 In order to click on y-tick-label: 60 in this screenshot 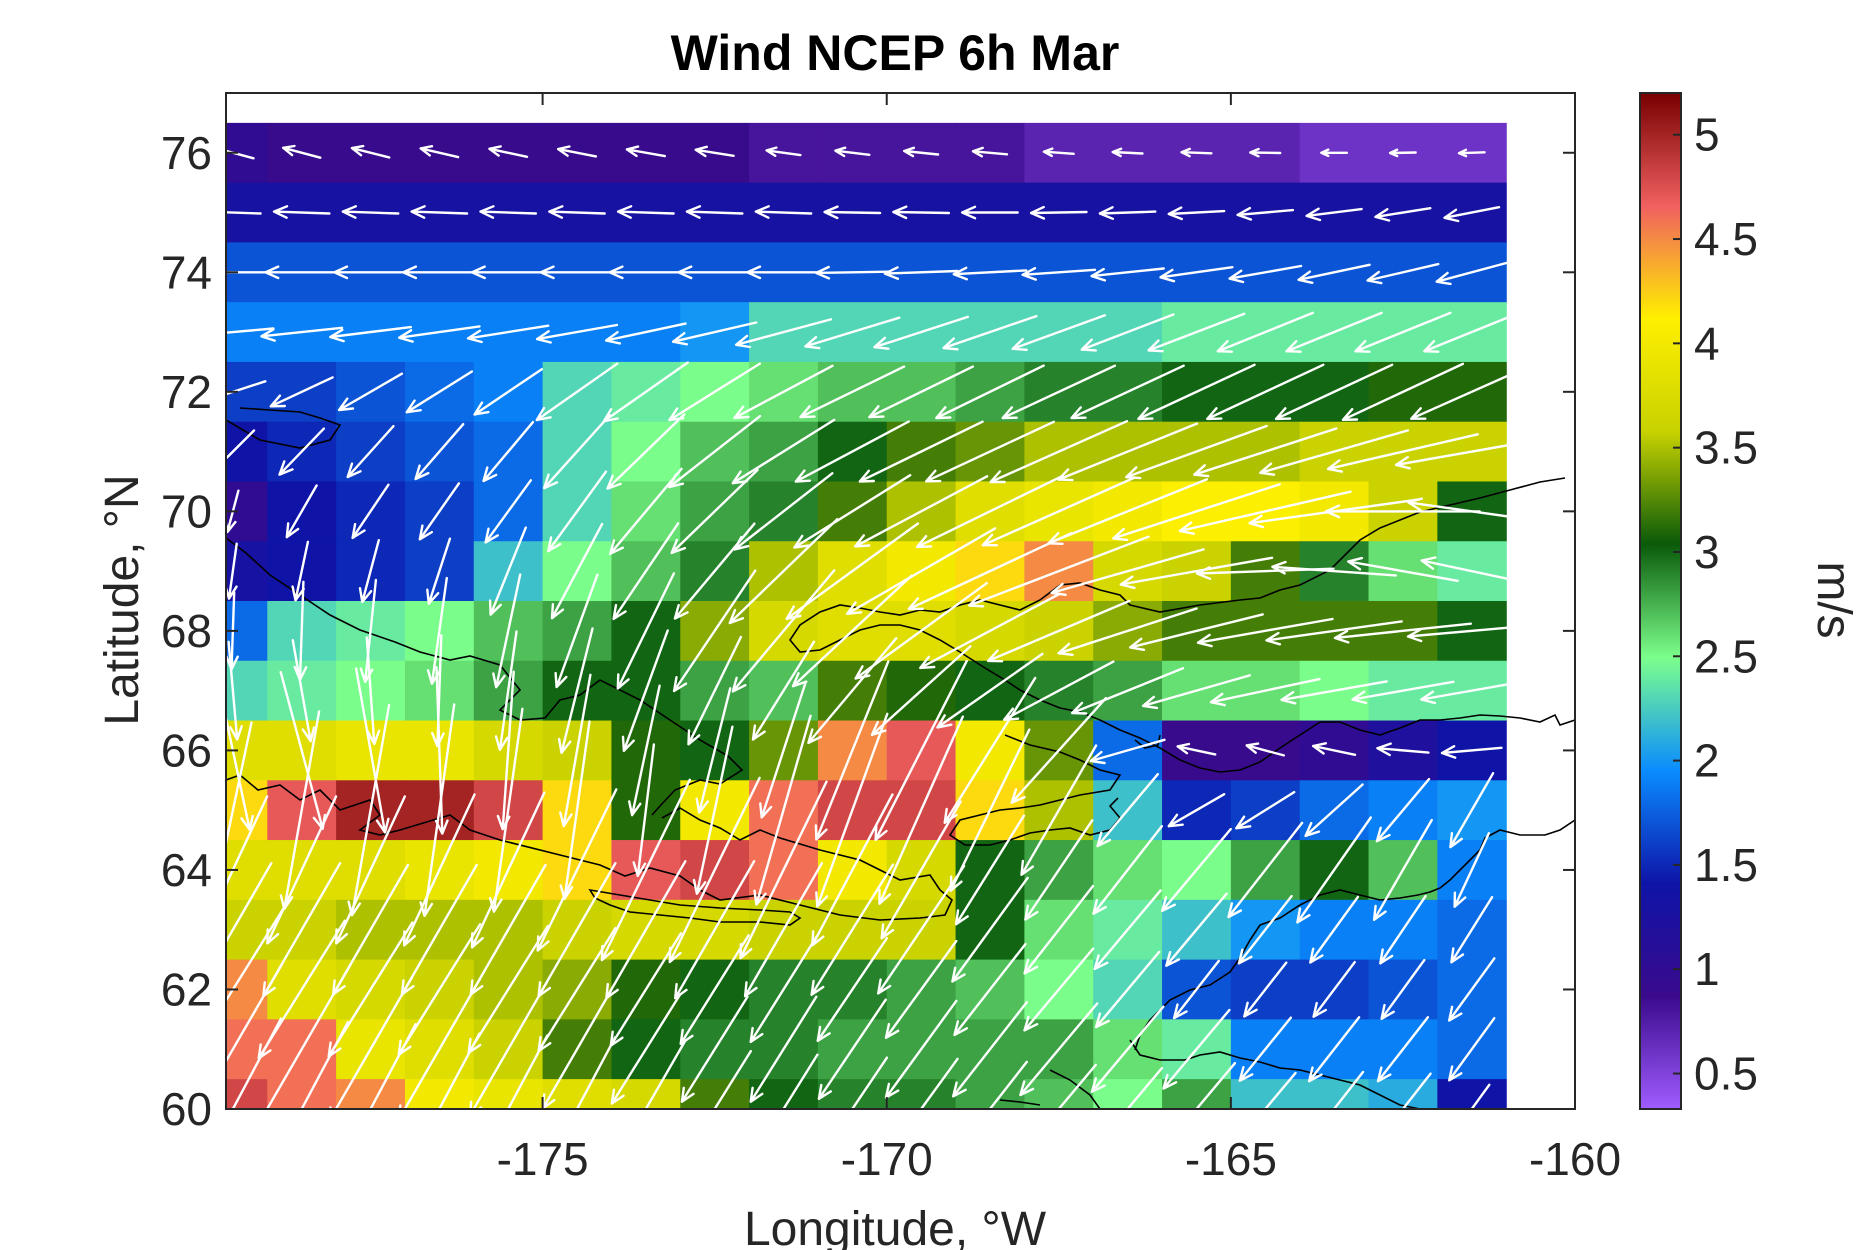, I will do `click(186, 1109)`.